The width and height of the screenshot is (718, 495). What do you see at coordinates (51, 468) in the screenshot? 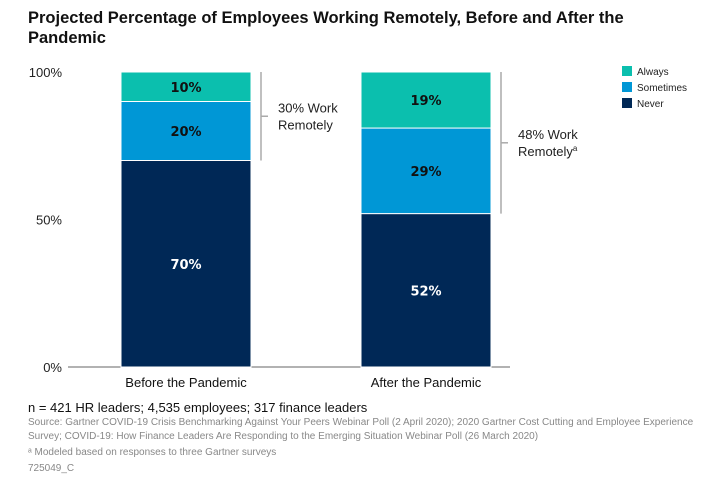
I see `figure-id: 725049_C` at bounding box center [51, 468].